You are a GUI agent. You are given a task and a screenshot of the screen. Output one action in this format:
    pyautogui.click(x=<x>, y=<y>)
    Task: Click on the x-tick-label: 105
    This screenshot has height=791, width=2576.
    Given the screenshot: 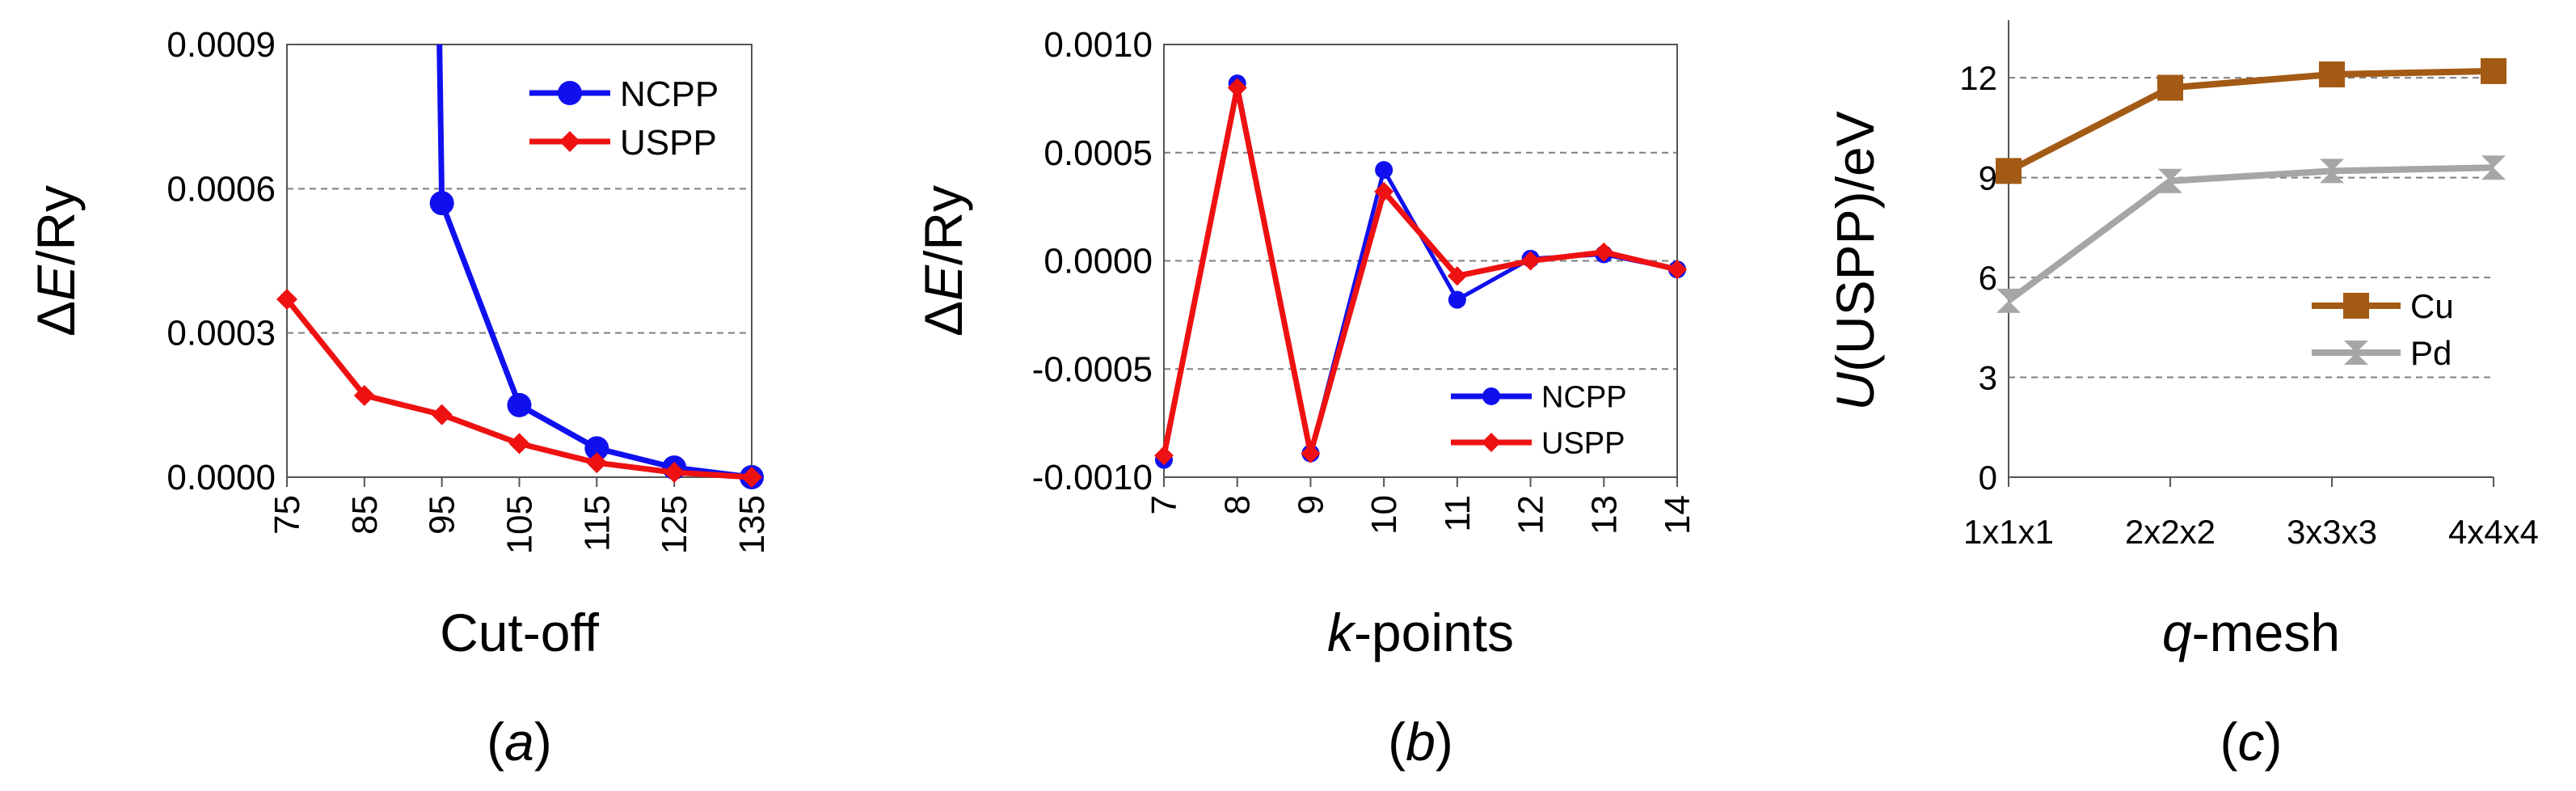 What is the action you would take?
    pyautogui.click(x=520, y=524)
    